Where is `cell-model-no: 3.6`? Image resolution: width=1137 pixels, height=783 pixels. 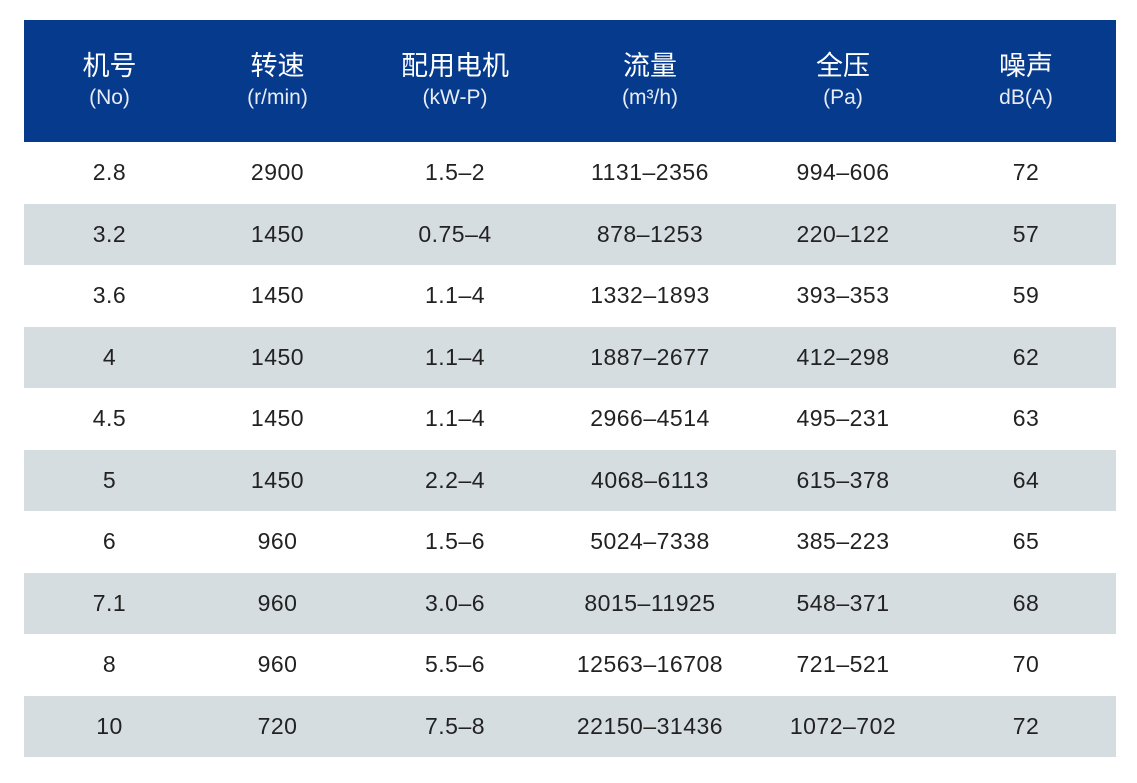 cell-model-no: 3.6 is located at coordinates (109, 295).